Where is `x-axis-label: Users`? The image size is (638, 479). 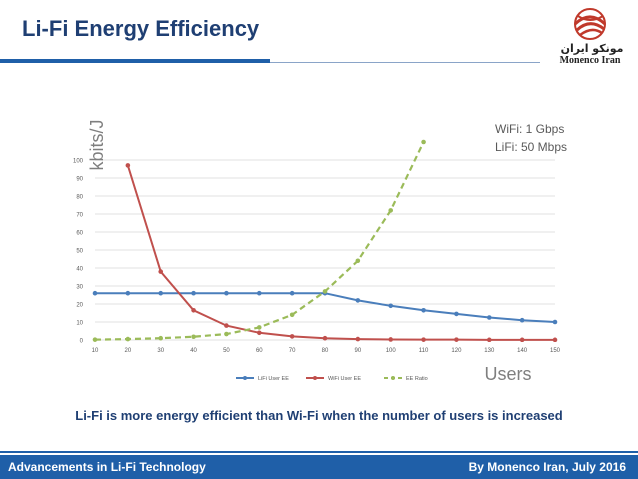 x-axis-label: Users is located at coordinates (507, 374).